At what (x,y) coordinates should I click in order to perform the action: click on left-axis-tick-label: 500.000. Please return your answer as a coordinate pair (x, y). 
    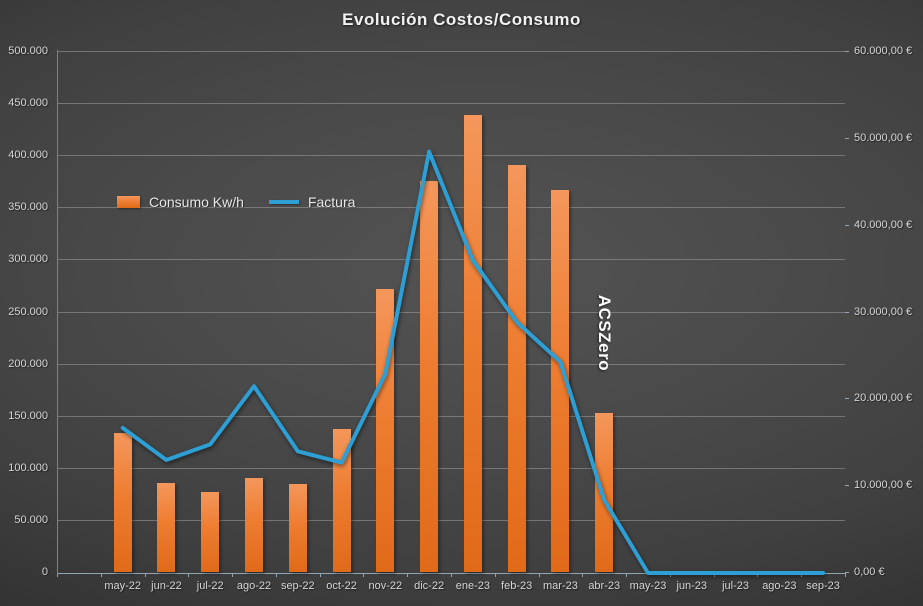
    Looking at the image, I should click on (28, 51).